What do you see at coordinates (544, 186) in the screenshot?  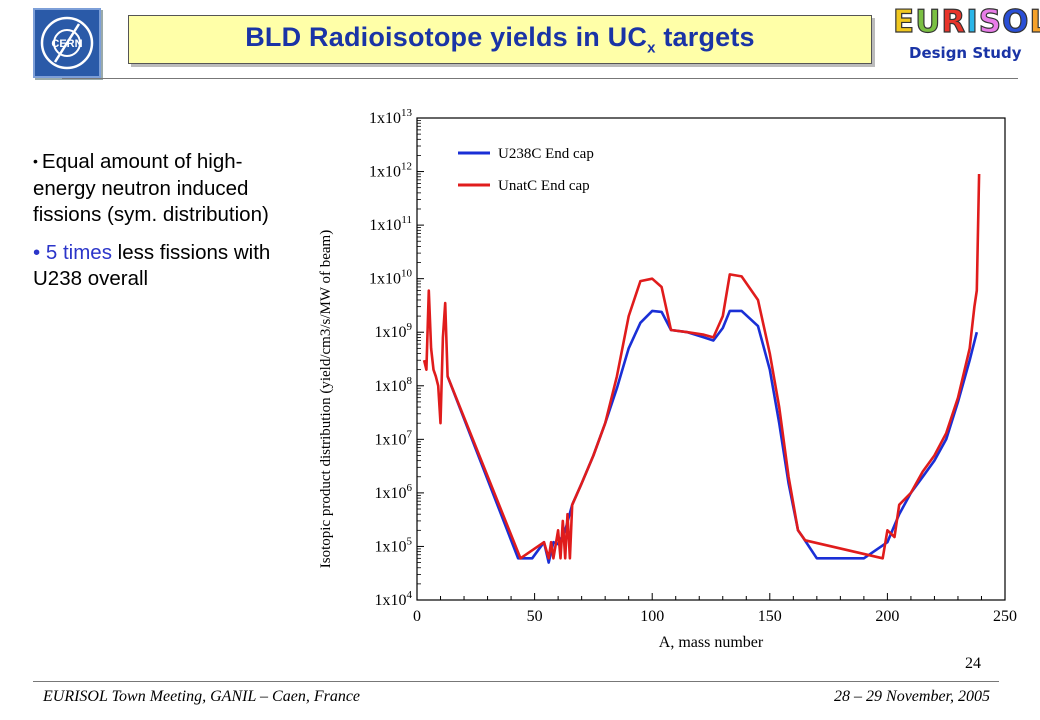 I see `legend-label: UnatC End cap` at bounding box center [544, 186].